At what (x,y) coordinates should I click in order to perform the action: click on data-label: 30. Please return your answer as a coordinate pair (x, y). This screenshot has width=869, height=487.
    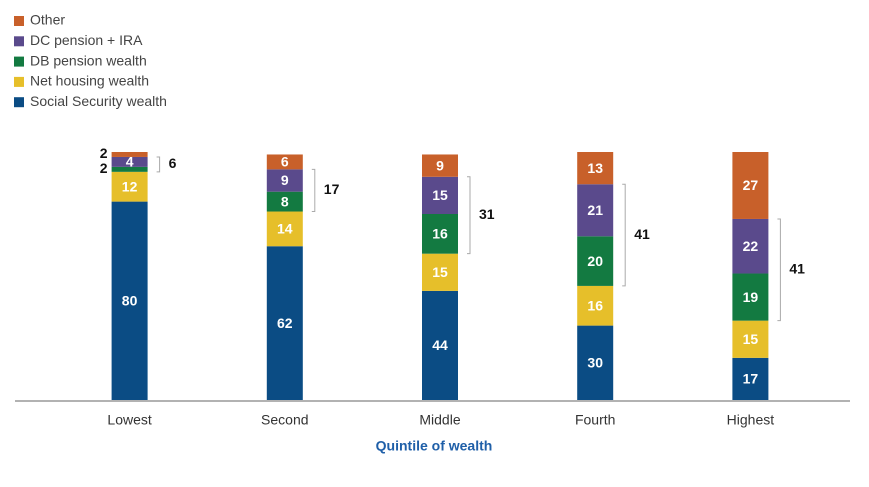
    Looking at the image, I should click on (595, 363).